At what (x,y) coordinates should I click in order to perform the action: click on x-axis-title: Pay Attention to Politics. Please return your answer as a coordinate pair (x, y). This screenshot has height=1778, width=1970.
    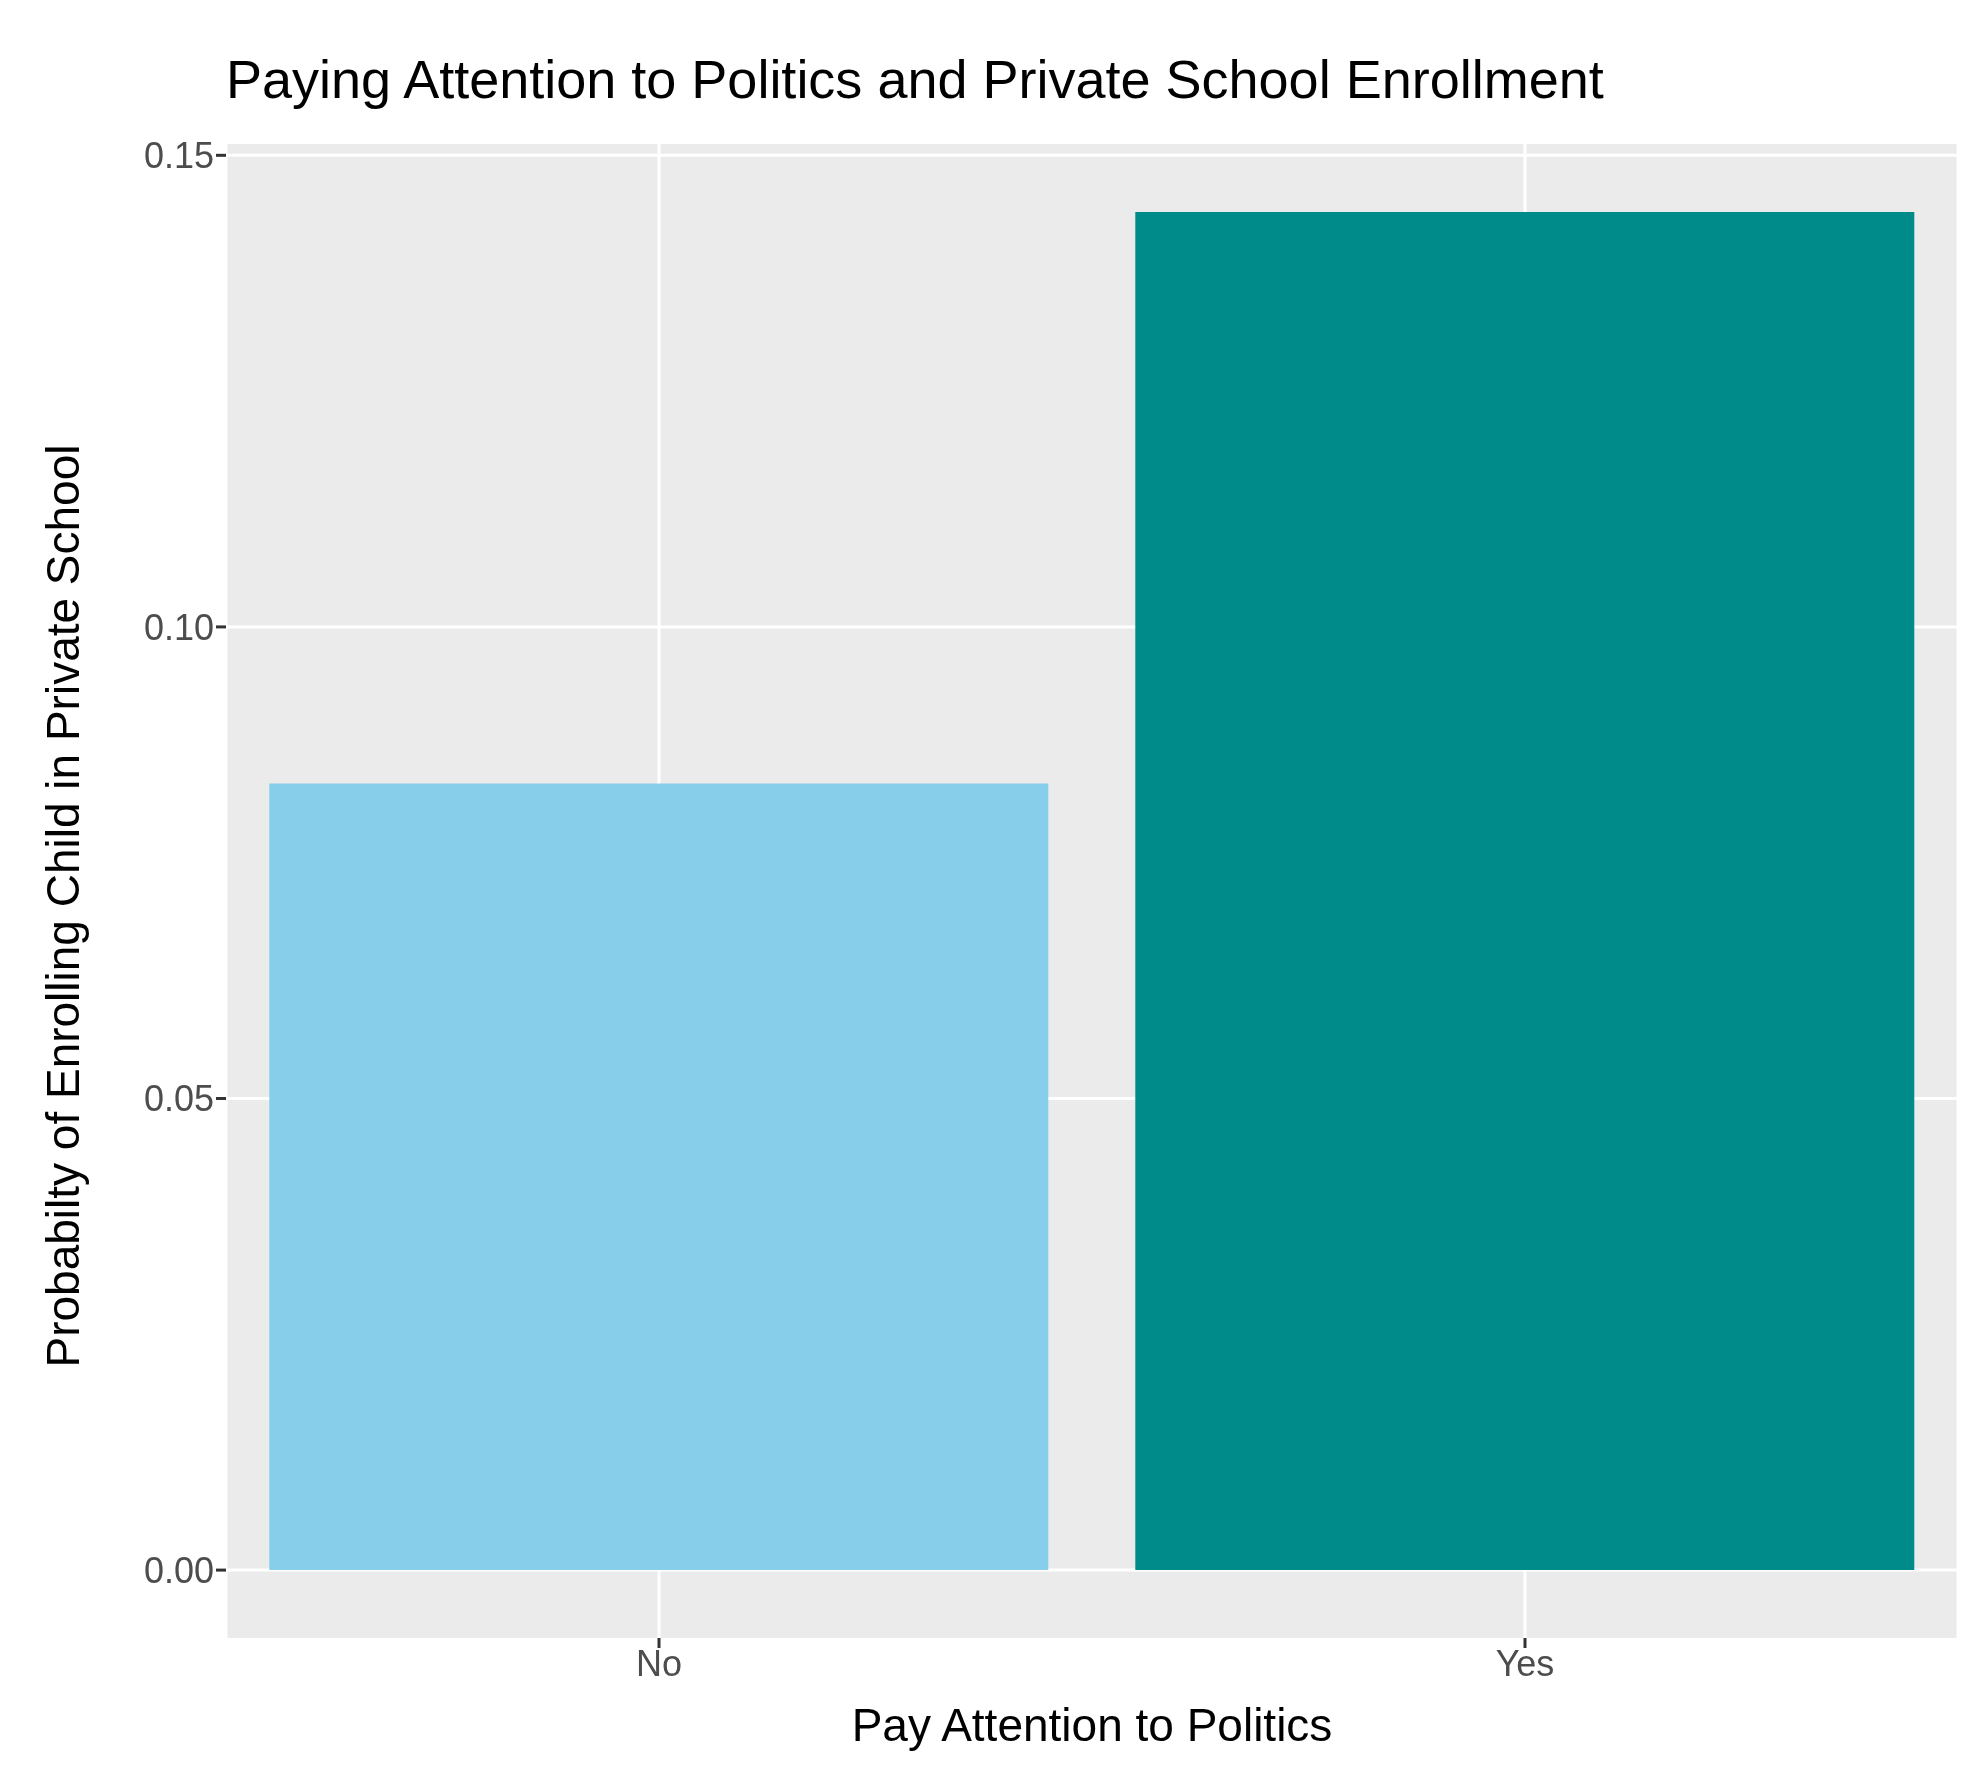
    Looking at the image, I should click on (1092, 1725).